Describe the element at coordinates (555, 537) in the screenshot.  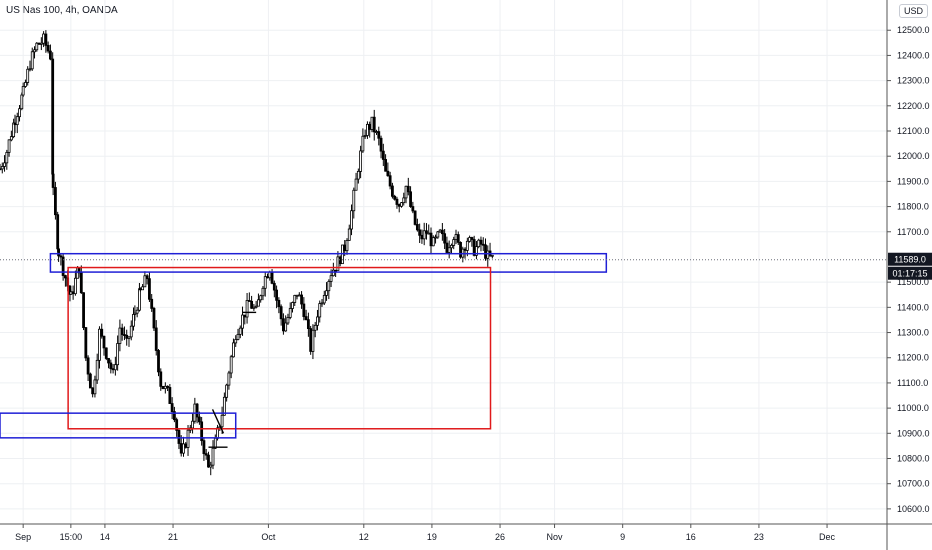
I see `x-tick-label: Nov` at that location.